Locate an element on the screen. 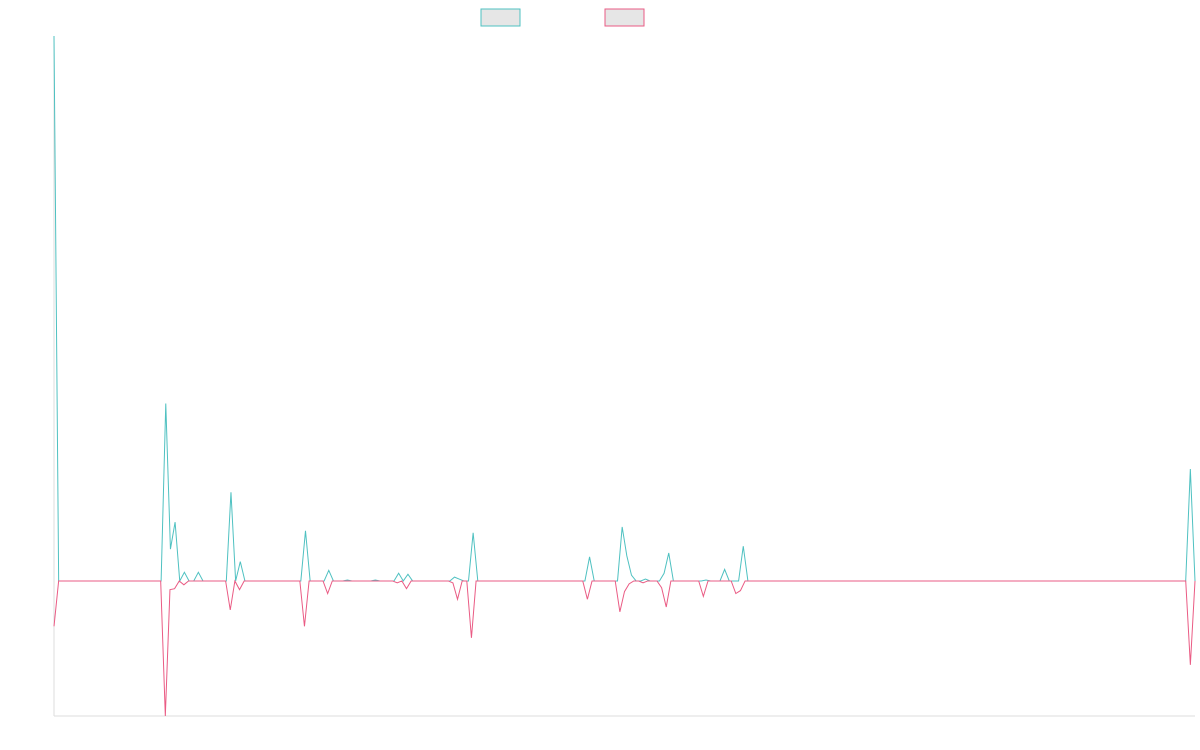 The width and height of the screenshot is (1200, 750). legend is located at coordinates (562, 17).